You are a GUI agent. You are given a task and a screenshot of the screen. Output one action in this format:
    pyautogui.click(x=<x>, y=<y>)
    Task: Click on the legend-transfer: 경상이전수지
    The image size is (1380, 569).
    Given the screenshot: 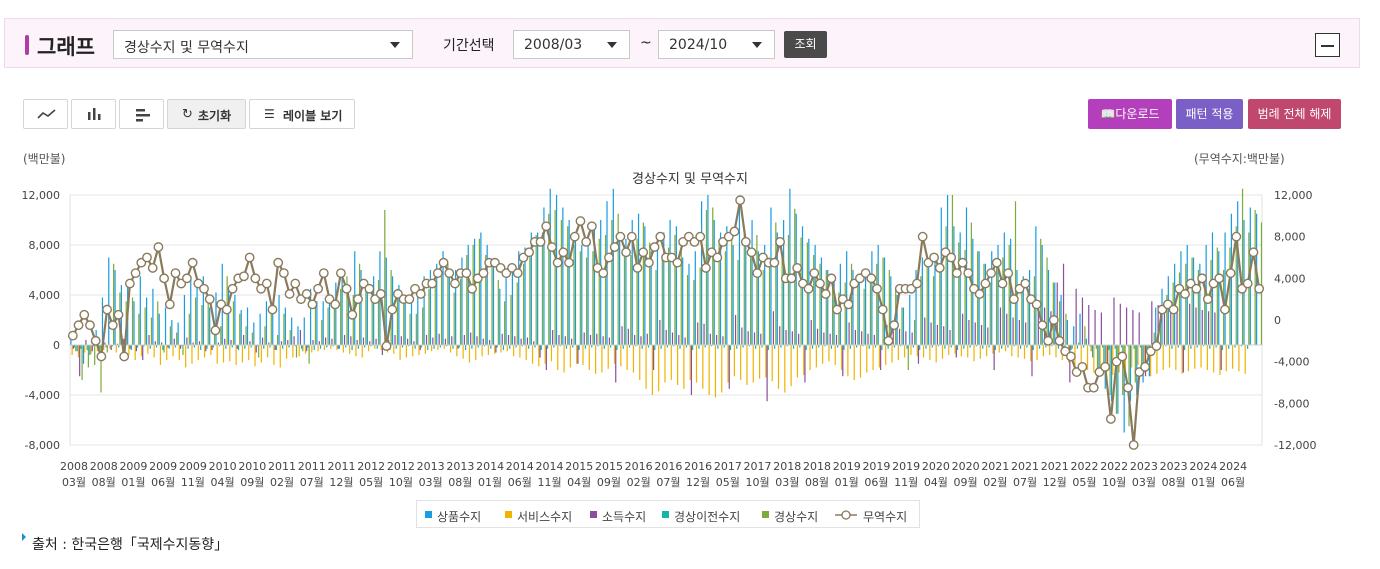 What is the action you would take?
    pyautogui.click(x=701, y=516)
    